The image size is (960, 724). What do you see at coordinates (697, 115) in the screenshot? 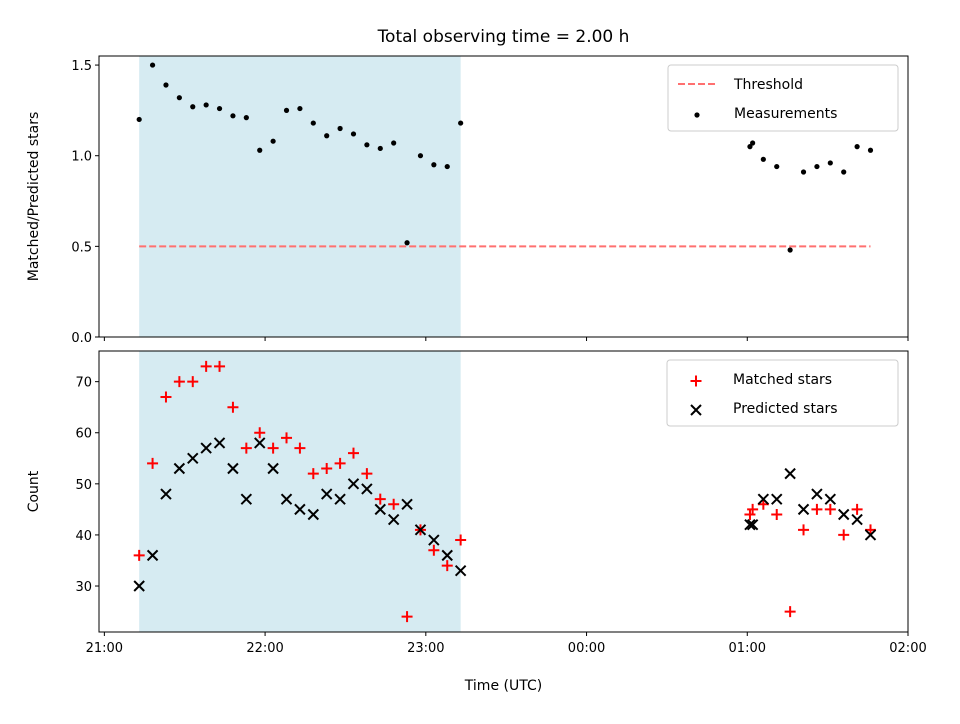
I see `legend-measurements-swatch` at bounding box center [697, 115].